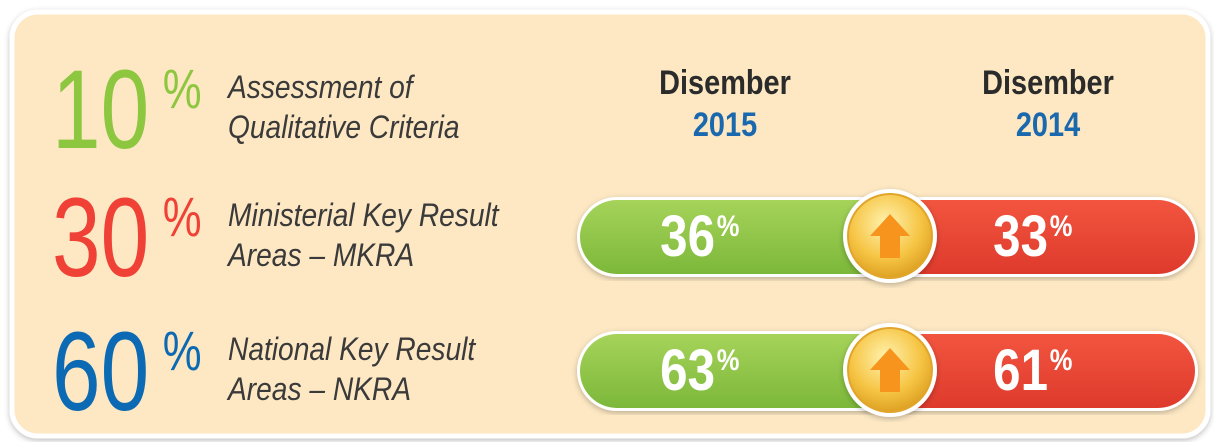 The image size is (1214, 442). I want to click on value: 33%, so click(1032, 236).